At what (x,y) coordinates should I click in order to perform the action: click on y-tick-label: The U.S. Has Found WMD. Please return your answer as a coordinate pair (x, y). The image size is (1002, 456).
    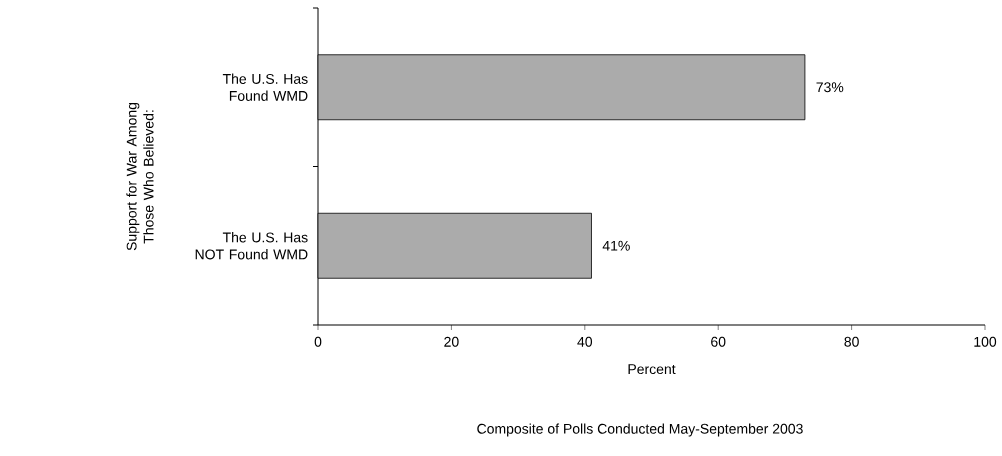
    Looking at the image, I should click on (265, 87).